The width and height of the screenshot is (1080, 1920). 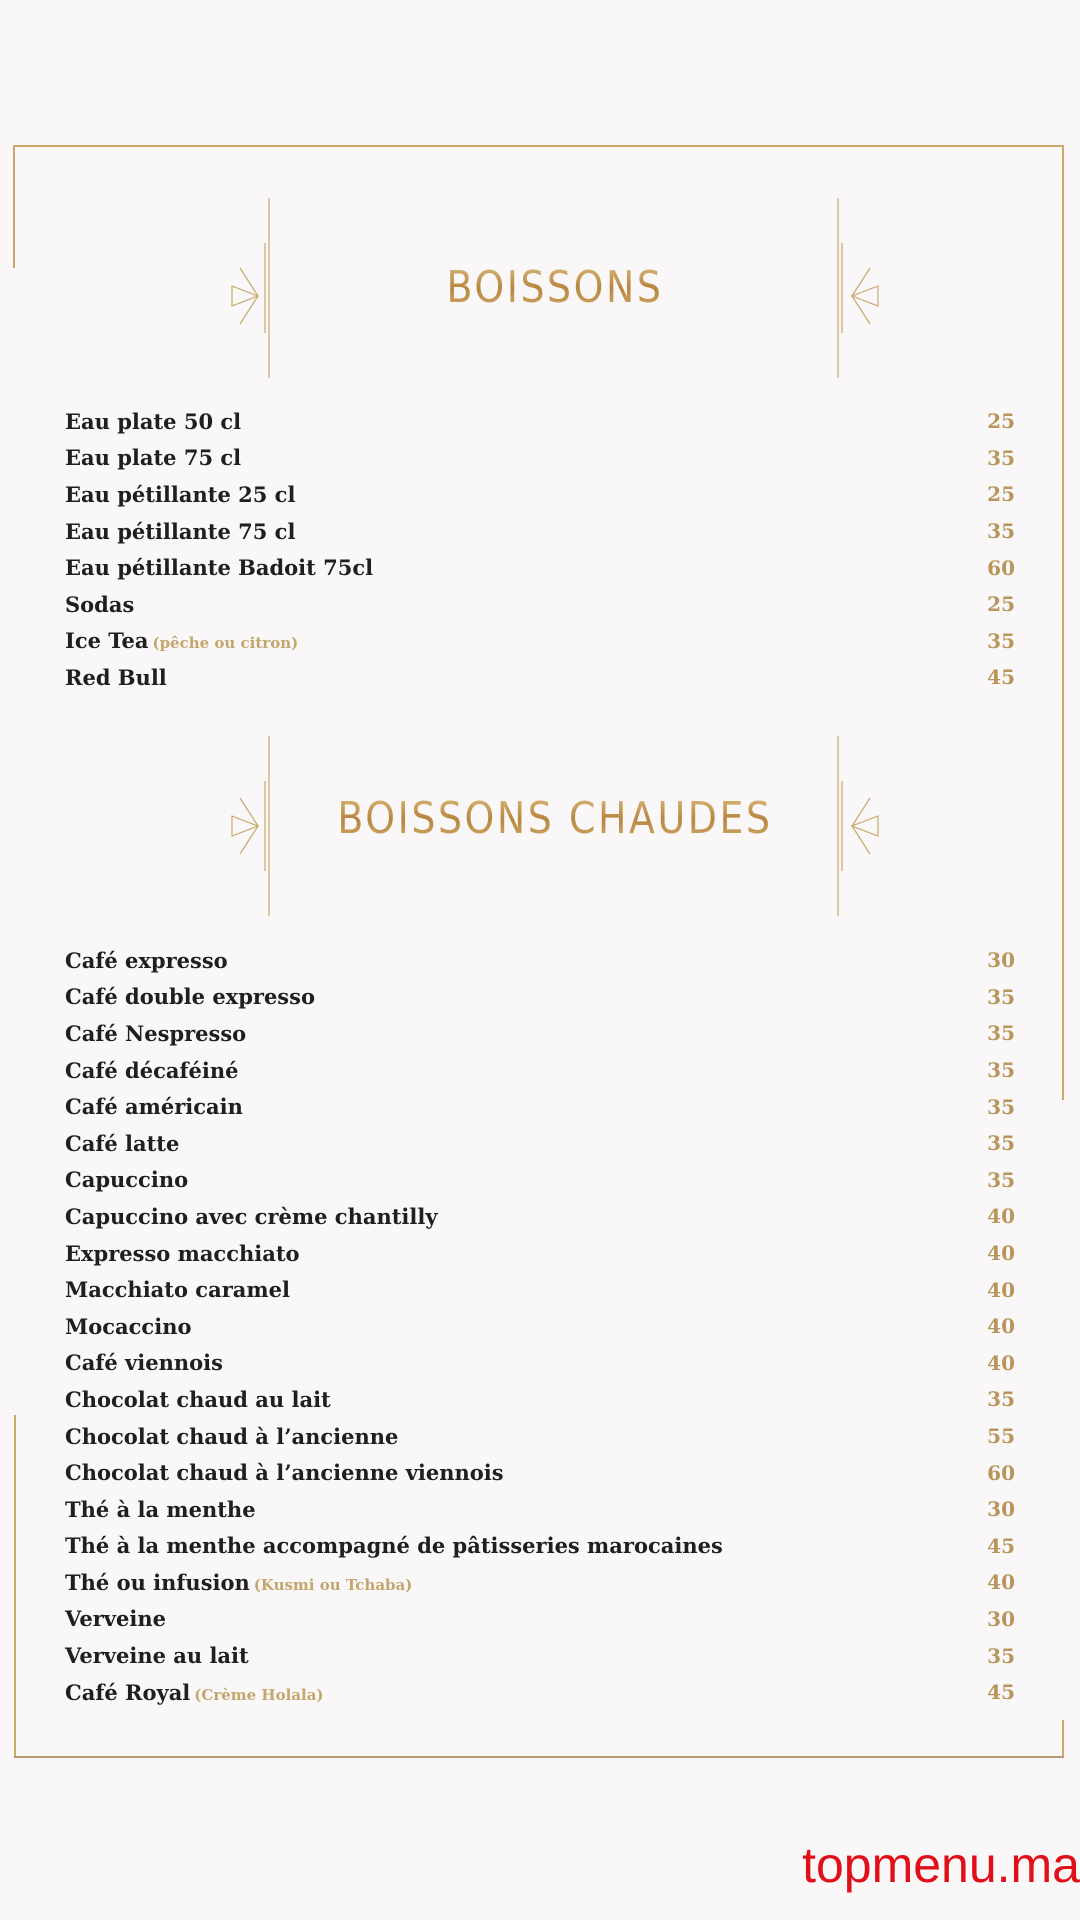 I want to click on item-label: Eau pétillante Badoit 75cl, so click(x=219, y=567).